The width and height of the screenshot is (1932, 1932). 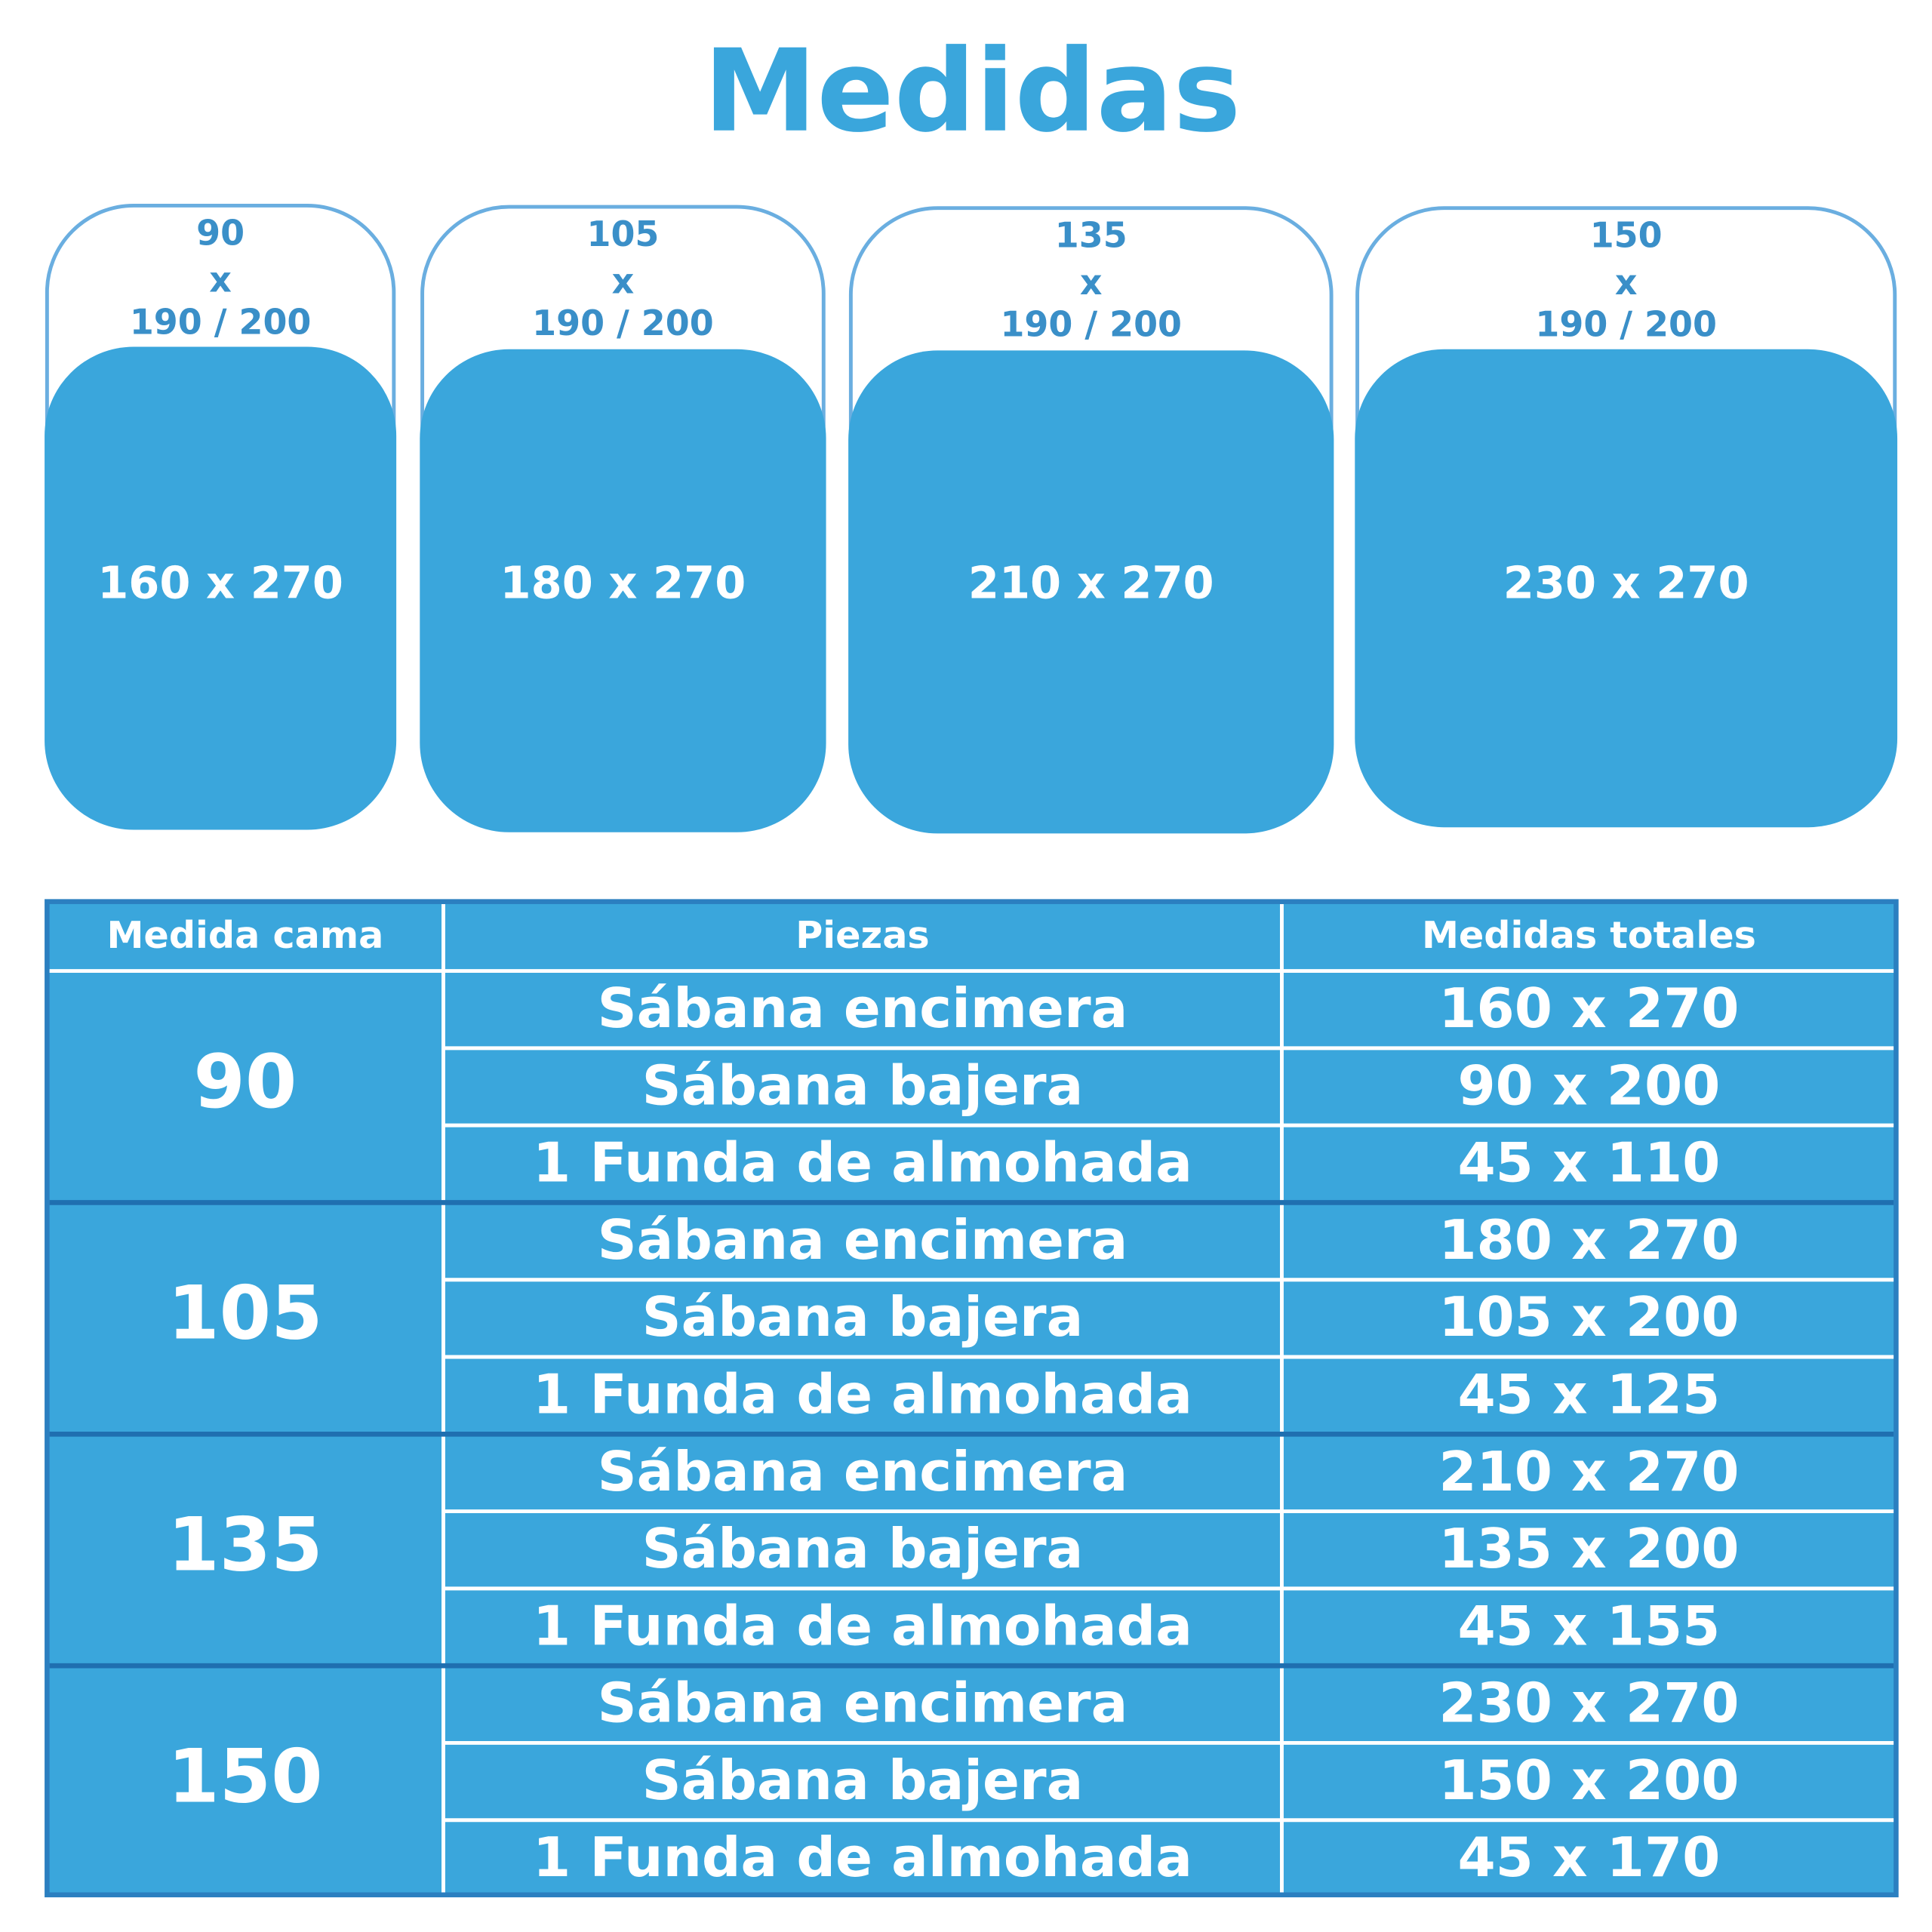 What do you see at coordinates (1588, 1858) in the screenshot?
I see `measure-cell: 45 x 170` at bounding box center [1588, 1858].